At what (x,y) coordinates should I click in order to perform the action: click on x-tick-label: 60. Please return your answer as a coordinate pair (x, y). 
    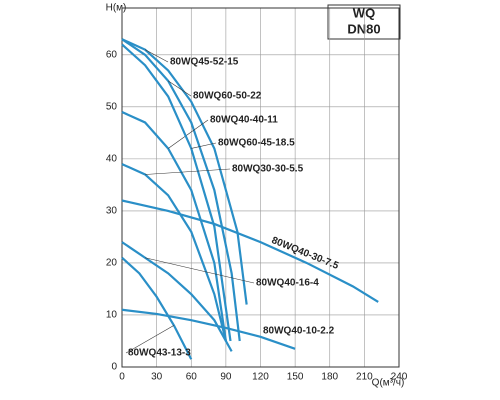
    Looking at the image, I should click on (192, 377).